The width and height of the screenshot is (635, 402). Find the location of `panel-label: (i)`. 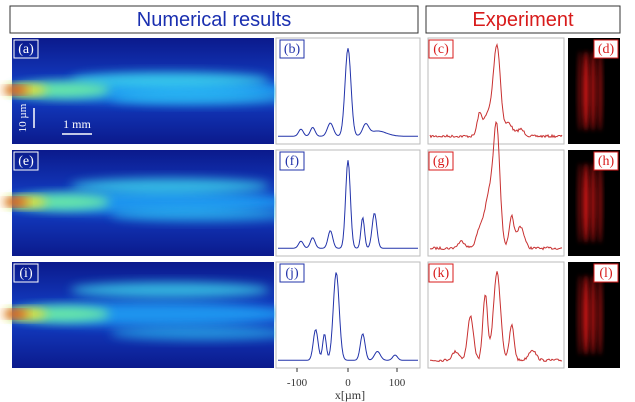

panel-label: (i) is located at coordinates (26, 273).